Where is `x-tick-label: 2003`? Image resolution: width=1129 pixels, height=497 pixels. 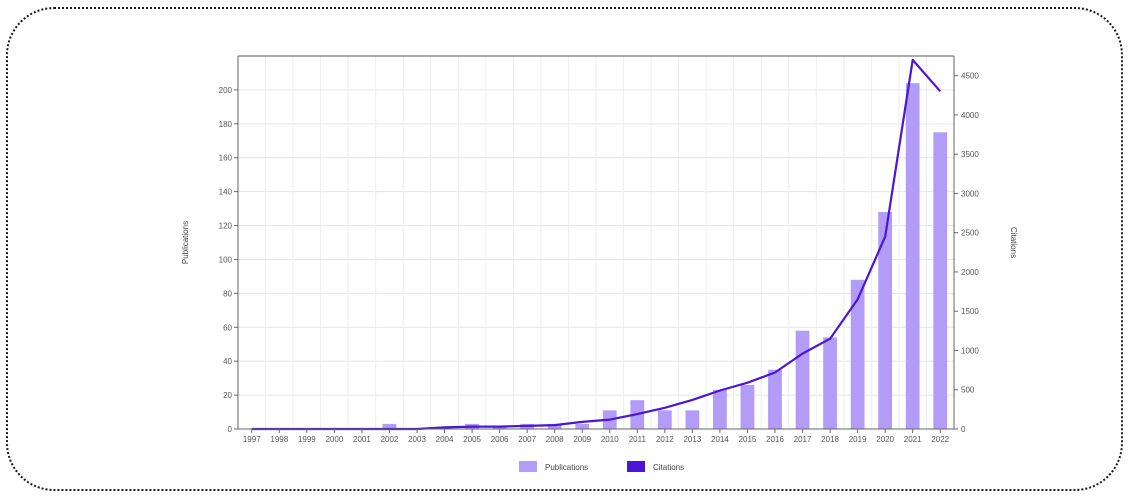
x-tick-label: 2003 is located at coordinates (417, 439).